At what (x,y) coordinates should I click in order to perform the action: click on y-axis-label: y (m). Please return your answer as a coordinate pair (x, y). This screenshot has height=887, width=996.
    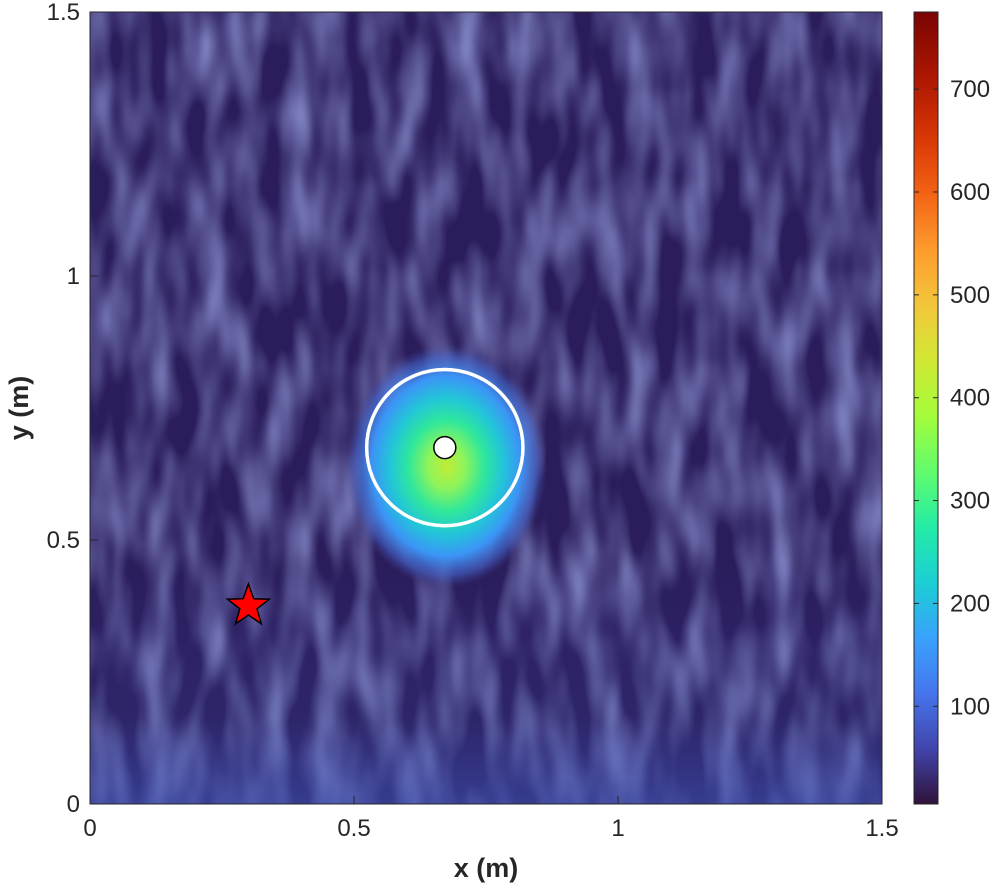
    Looking at the image, I should click on (19, 408).